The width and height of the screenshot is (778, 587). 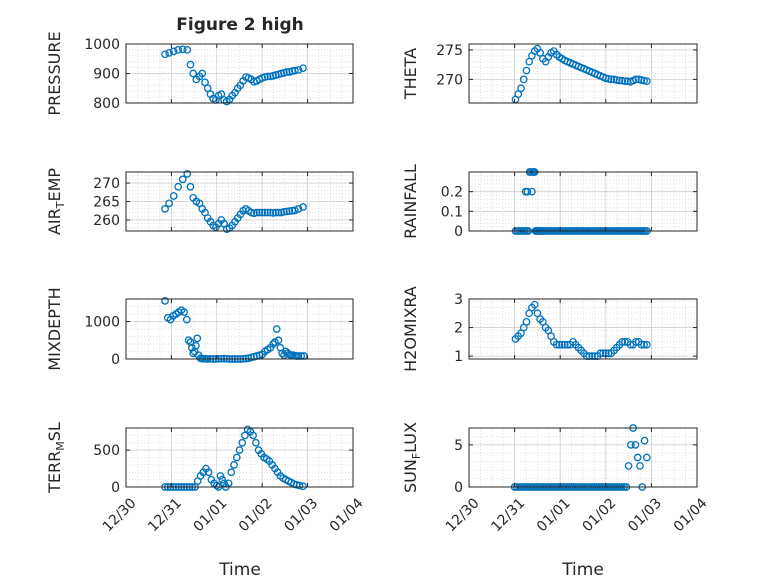 What do you see at coordinates (240, 25) in the screenshot?
I see `figure-title: Figure 2 high` at bounding box center [240, 25].